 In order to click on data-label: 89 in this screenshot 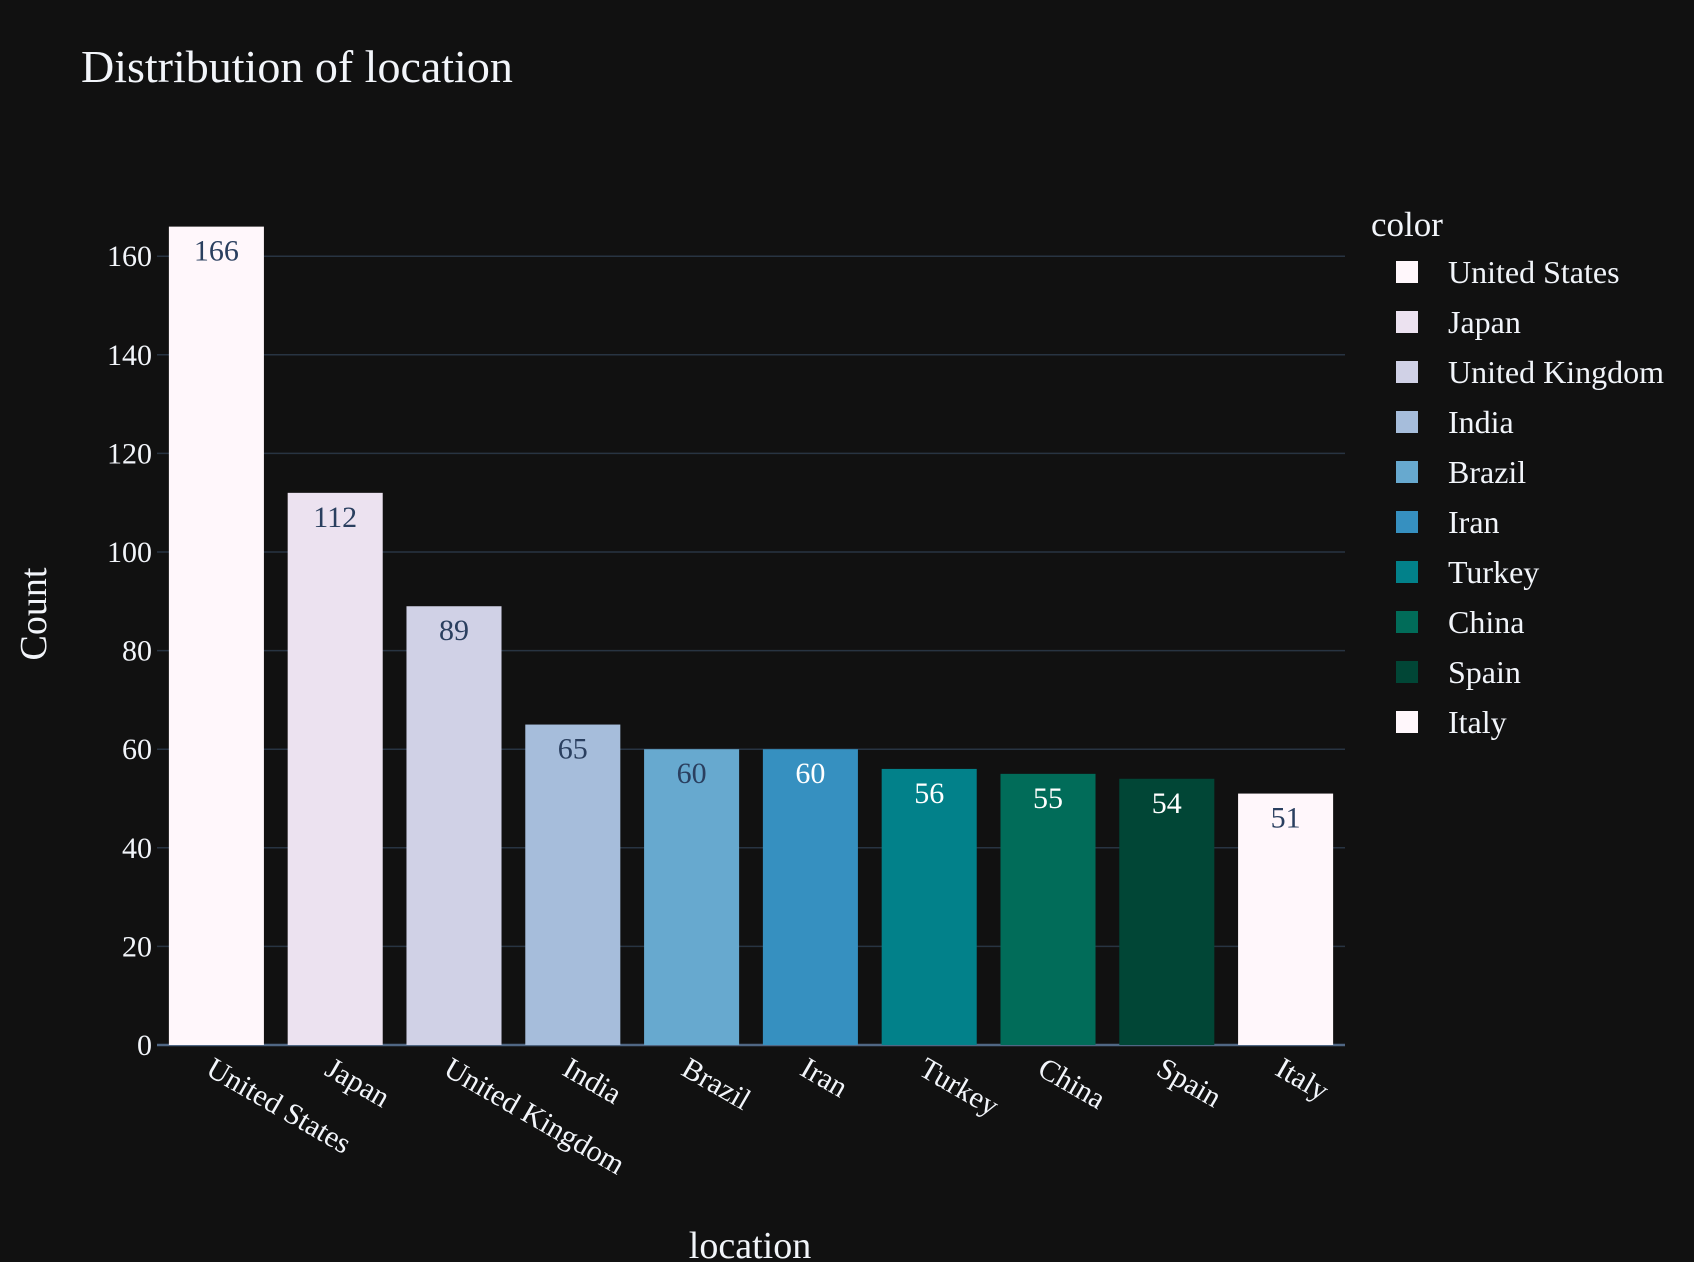, I will do `click(454, 630)`.